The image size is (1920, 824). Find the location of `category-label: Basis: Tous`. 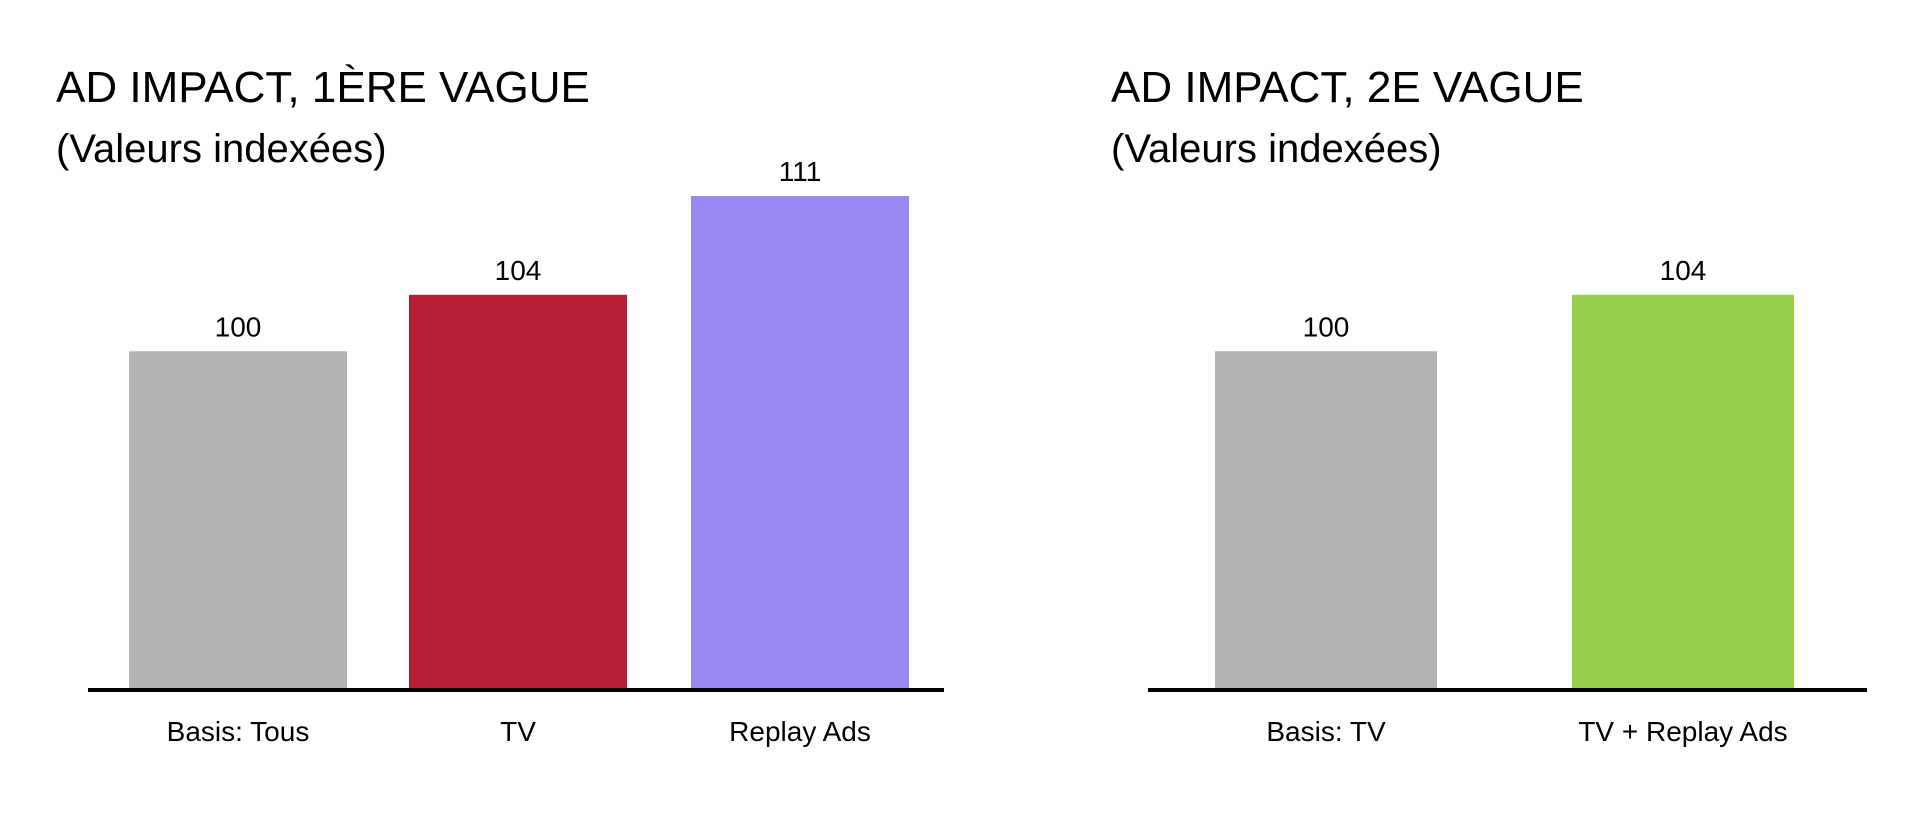

category-label: Basis: Tous is located at coordinates (238, 731).